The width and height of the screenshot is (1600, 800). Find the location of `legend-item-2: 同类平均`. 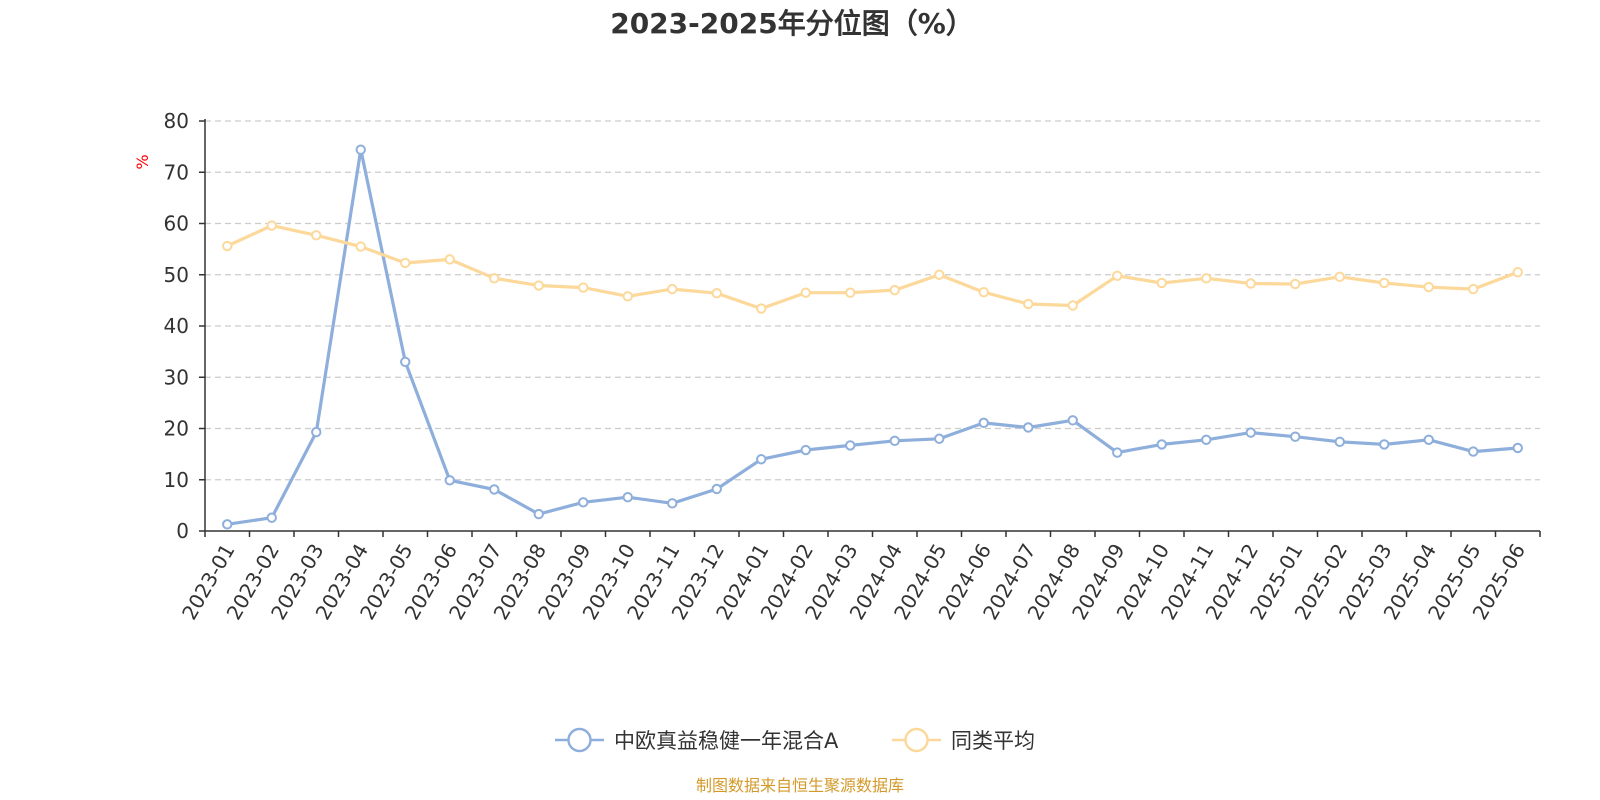

legend-item-2: 同类平均 is located at coordinates (963, 740).